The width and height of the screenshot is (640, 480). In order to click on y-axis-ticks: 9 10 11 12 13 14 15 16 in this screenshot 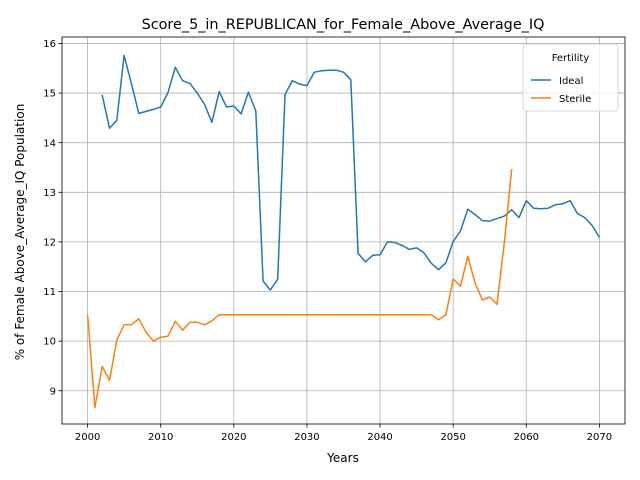, I will do `click(52, 218)`.